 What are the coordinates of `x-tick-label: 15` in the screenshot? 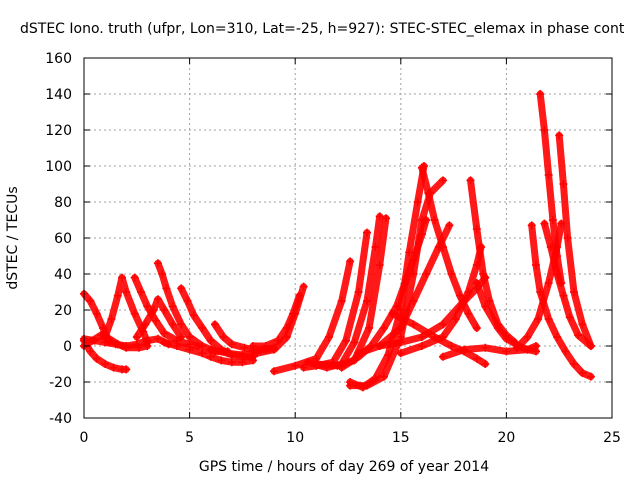 It's located at (401, 438).